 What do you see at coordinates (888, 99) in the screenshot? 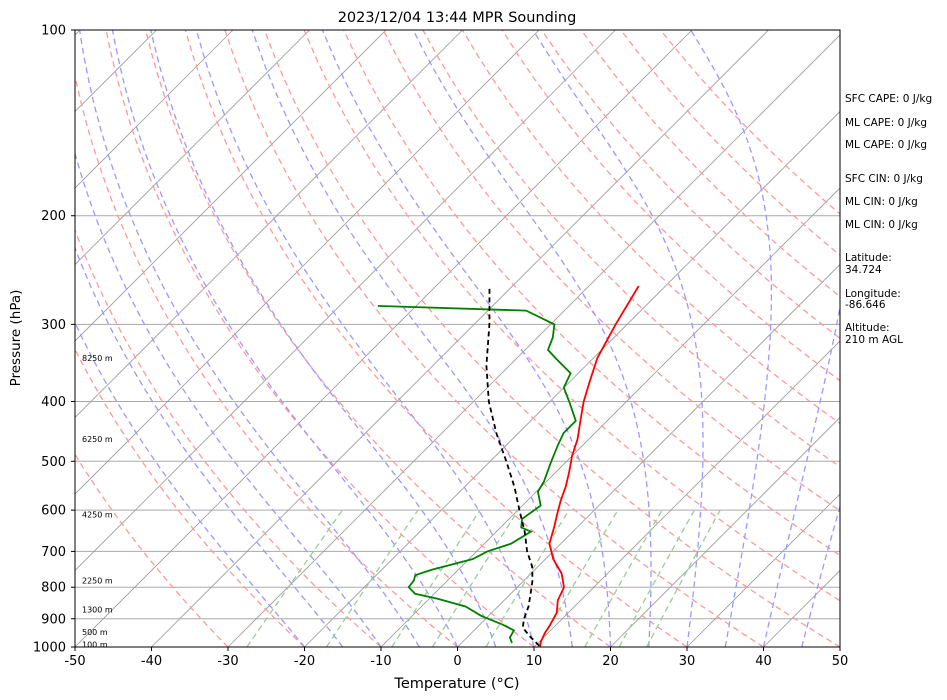
I see `index-annotation: SFC CAPE: 0 J/kg` at bounding box center [888, 99].